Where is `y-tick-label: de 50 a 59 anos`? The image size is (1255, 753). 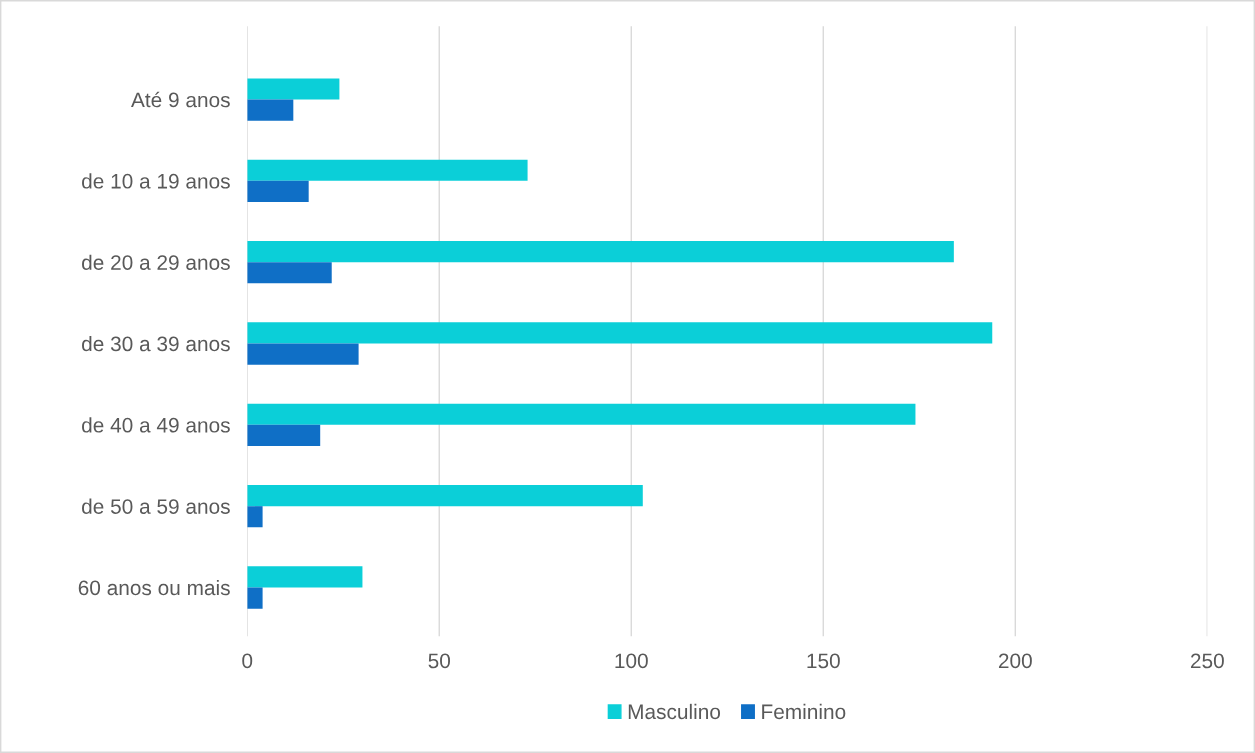
y-tick-label: de 50 a 59 anos is located at coordinates (156, 506).